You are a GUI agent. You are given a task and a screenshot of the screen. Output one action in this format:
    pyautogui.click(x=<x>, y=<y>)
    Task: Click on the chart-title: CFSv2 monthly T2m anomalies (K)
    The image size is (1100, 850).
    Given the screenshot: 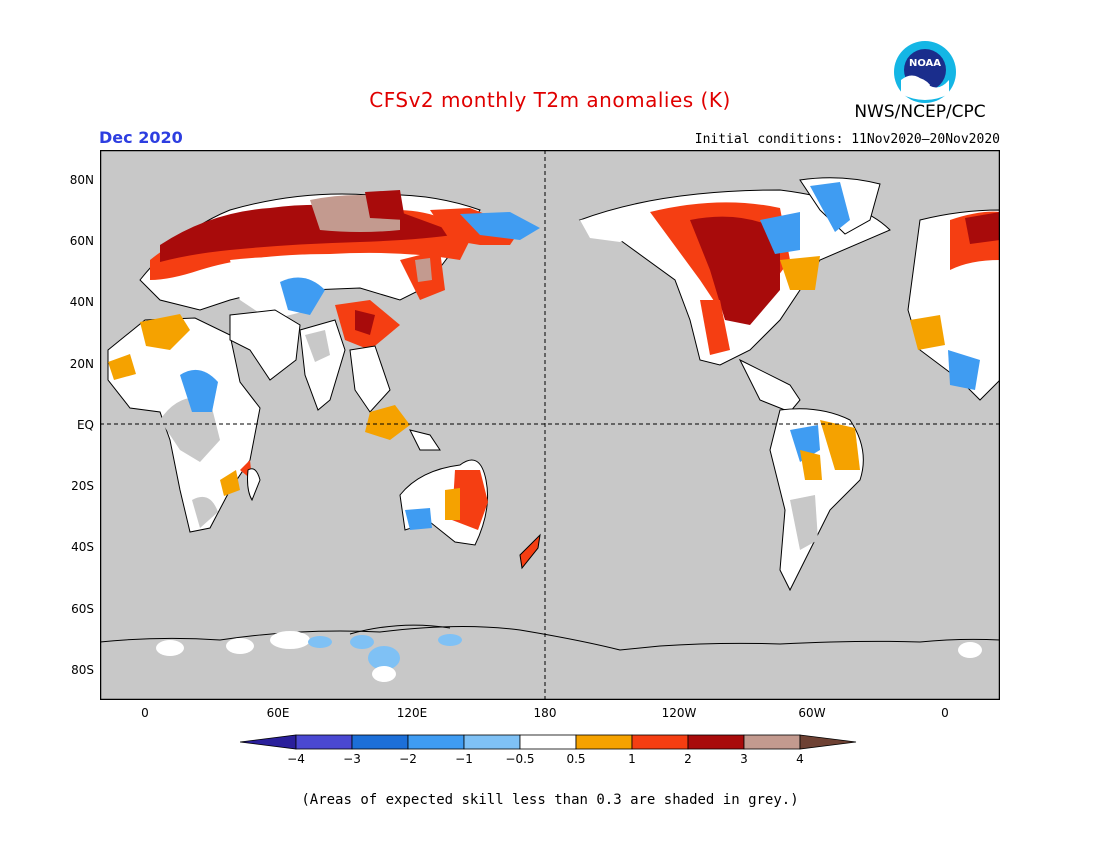 What is the action you would take?
    pyautogui.click(x=550, y=100)
    